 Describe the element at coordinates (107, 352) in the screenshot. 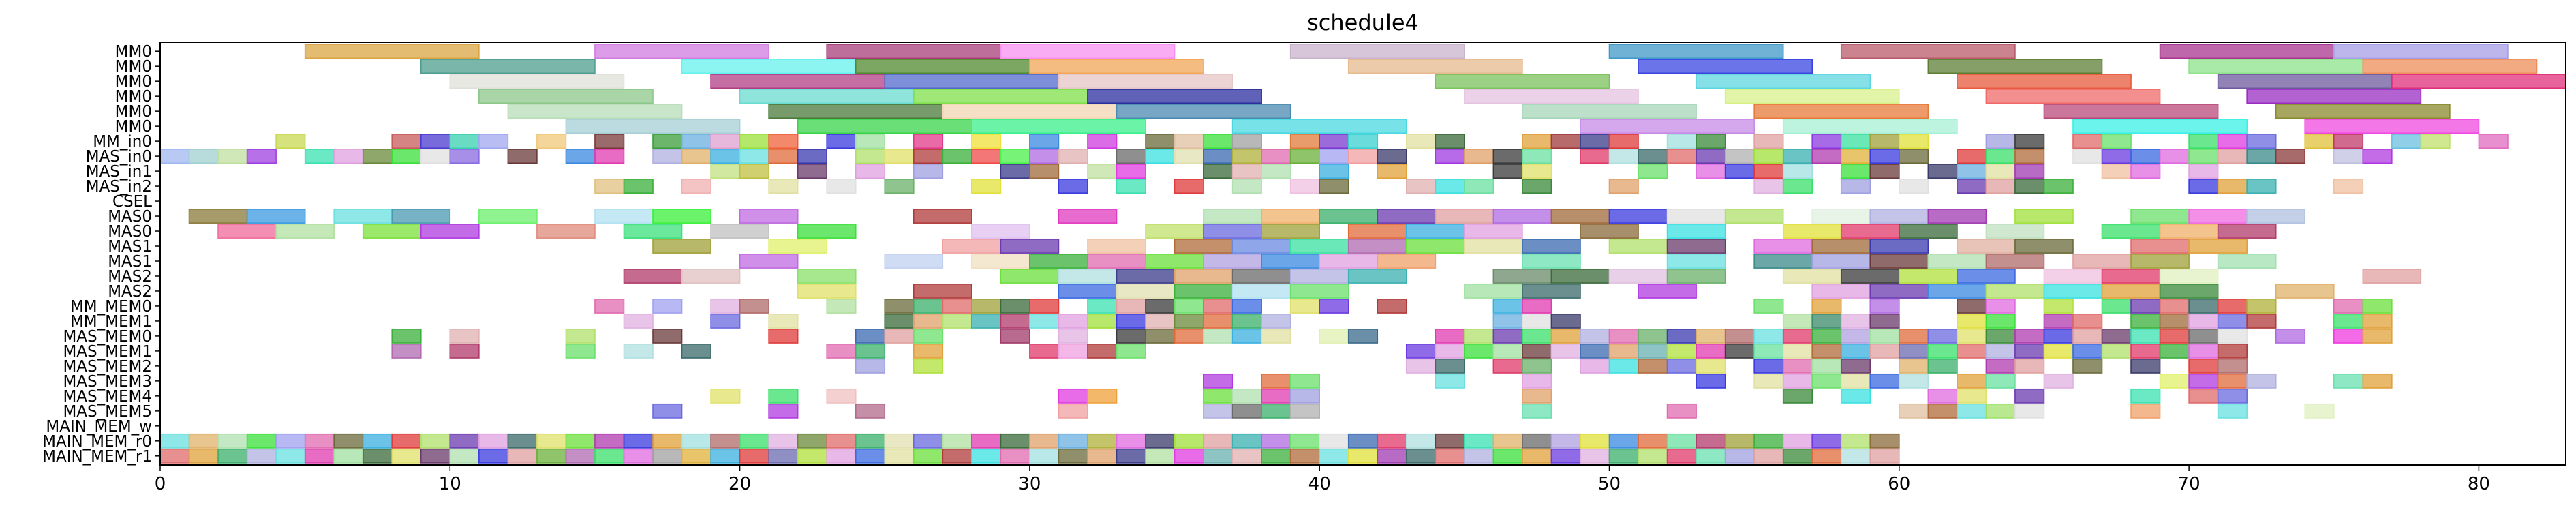

I see `lane-label: MAS_MEM1` at that location.